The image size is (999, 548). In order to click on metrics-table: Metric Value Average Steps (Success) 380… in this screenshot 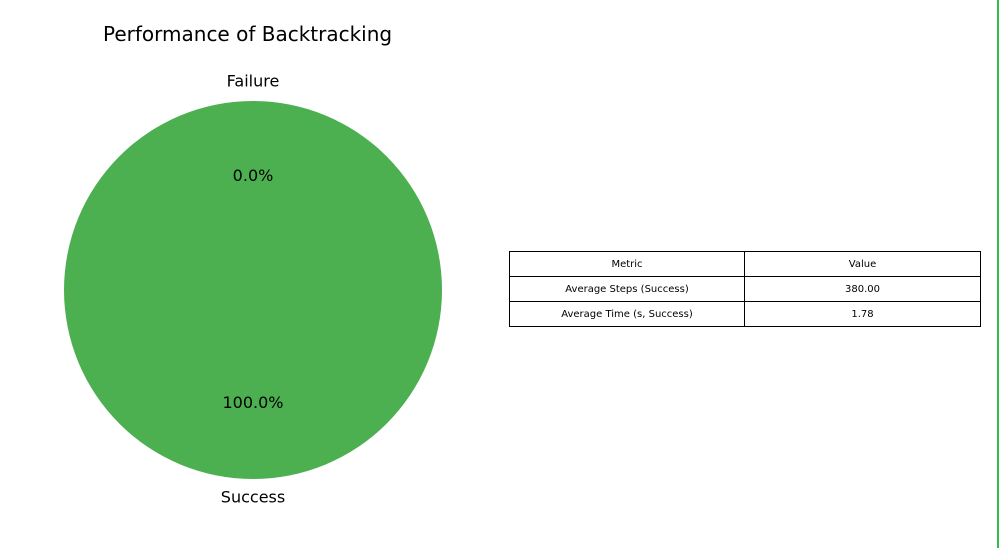, I will do `click(745, 289)`.